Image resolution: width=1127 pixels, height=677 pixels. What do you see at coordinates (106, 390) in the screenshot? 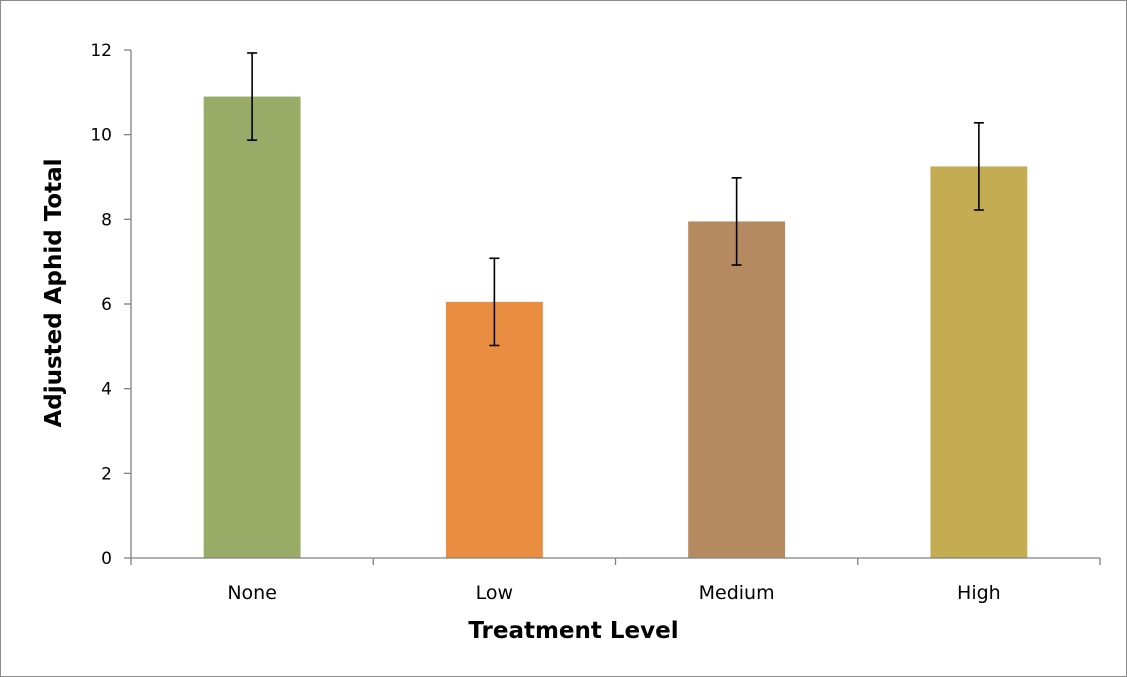
I see `y-tick-label: 4` at bounding box center [106, 390].